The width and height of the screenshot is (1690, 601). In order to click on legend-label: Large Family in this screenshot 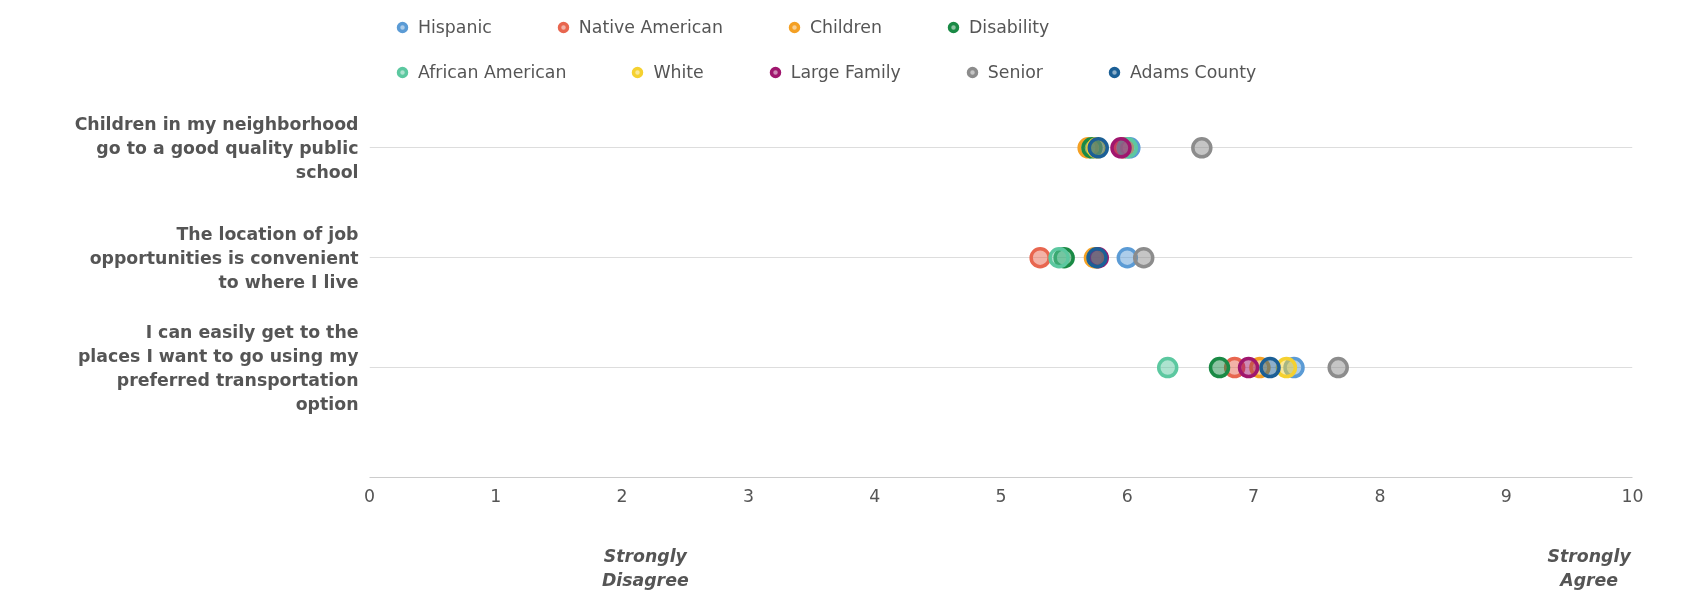, I will do `click(845, 72)`.